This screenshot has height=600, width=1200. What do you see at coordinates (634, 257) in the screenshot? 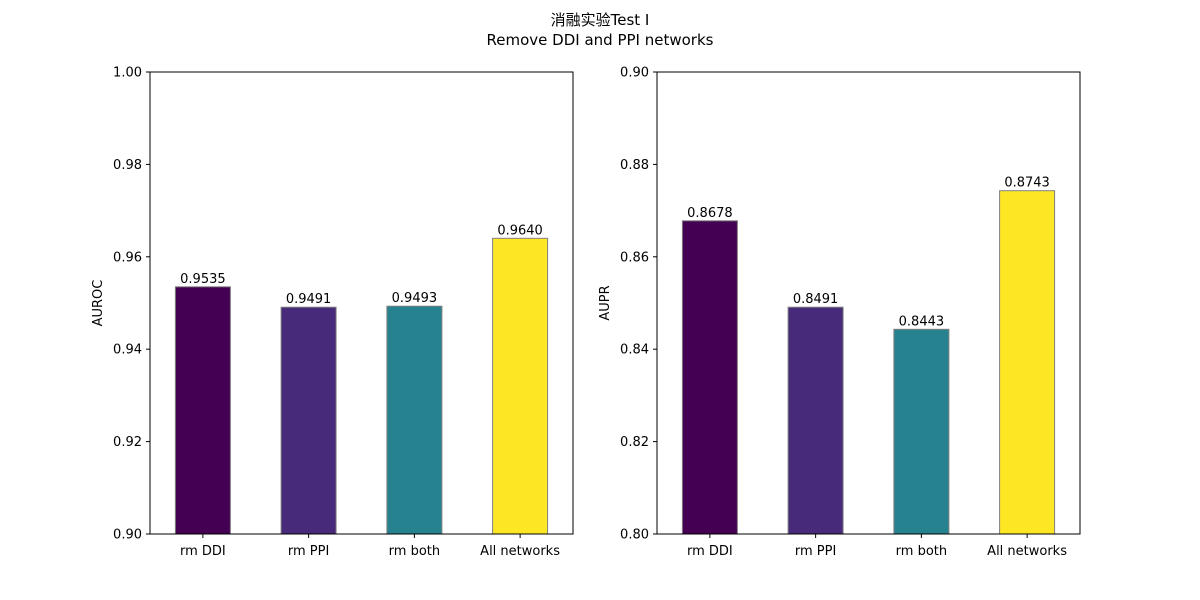
I see `y-tick-label: 0.86` at bounding box center [634, 257].